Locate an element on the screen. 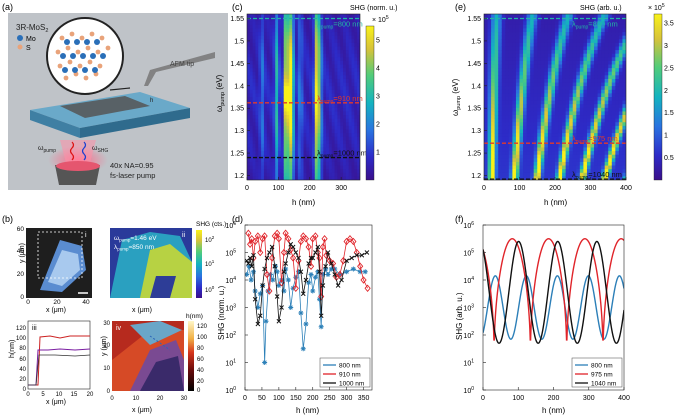  b-ii-annotation-2: λpump=850 nm is located at coordinates (134, 248).